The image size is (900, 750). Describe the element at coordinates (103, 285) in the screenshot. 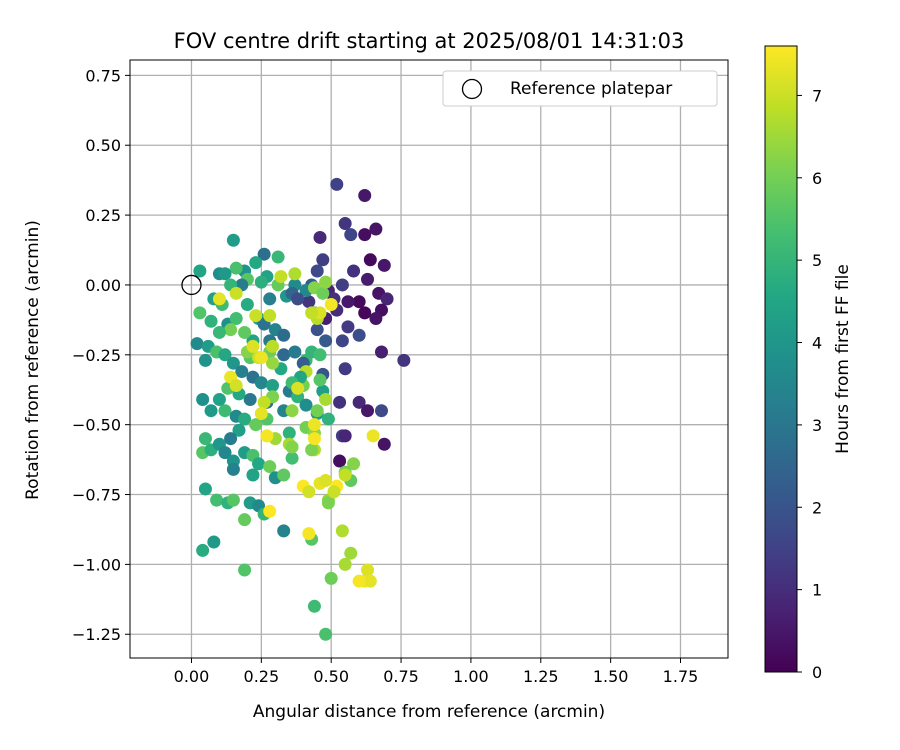

I see `y-tick-label: 0.00` at that location.